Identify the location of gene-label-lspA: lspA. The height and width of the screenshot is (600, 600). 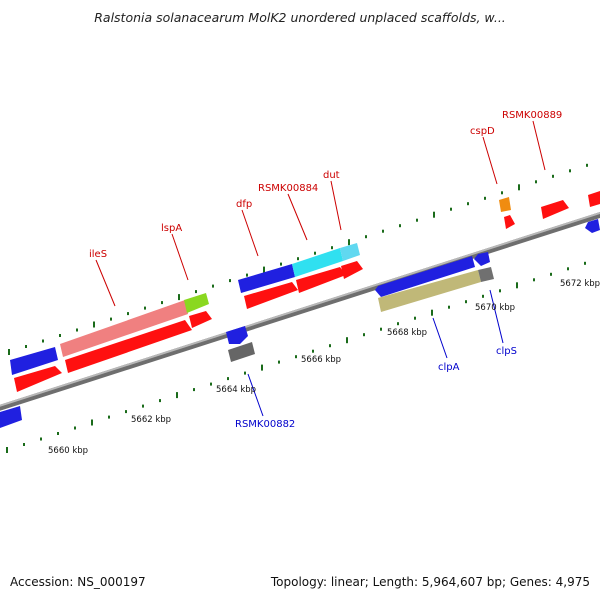
(171, 228).